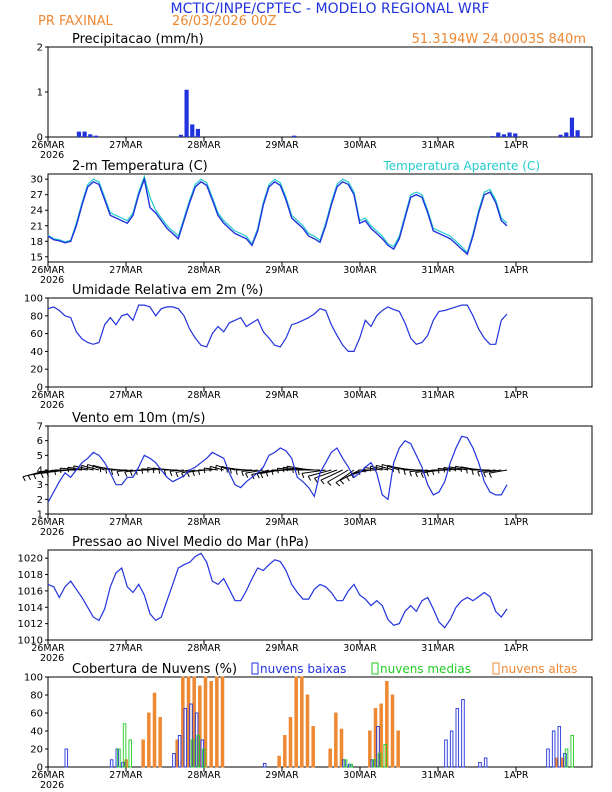 Image resolution: width=612 pixels, height=792 pixels. Describe the element at coordinates (36, 226) in the screenshot. I see `temp-ytick-label: 21` at that location.